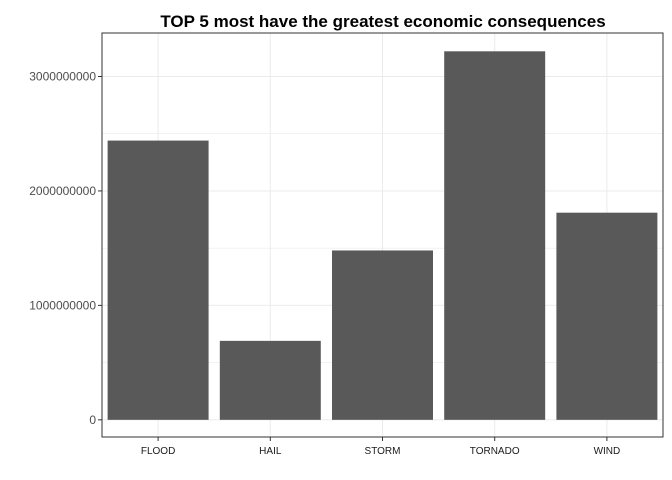  I want to click on y-tick-label: 2000000000, so click(62, 191).